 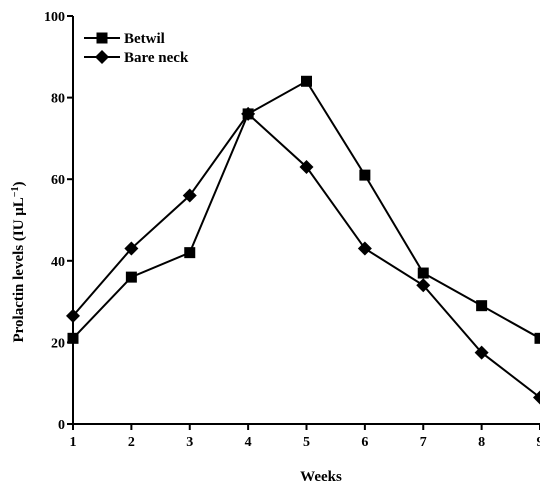 I want to click on legend-marker-betwil, so click(x=102, y=38).